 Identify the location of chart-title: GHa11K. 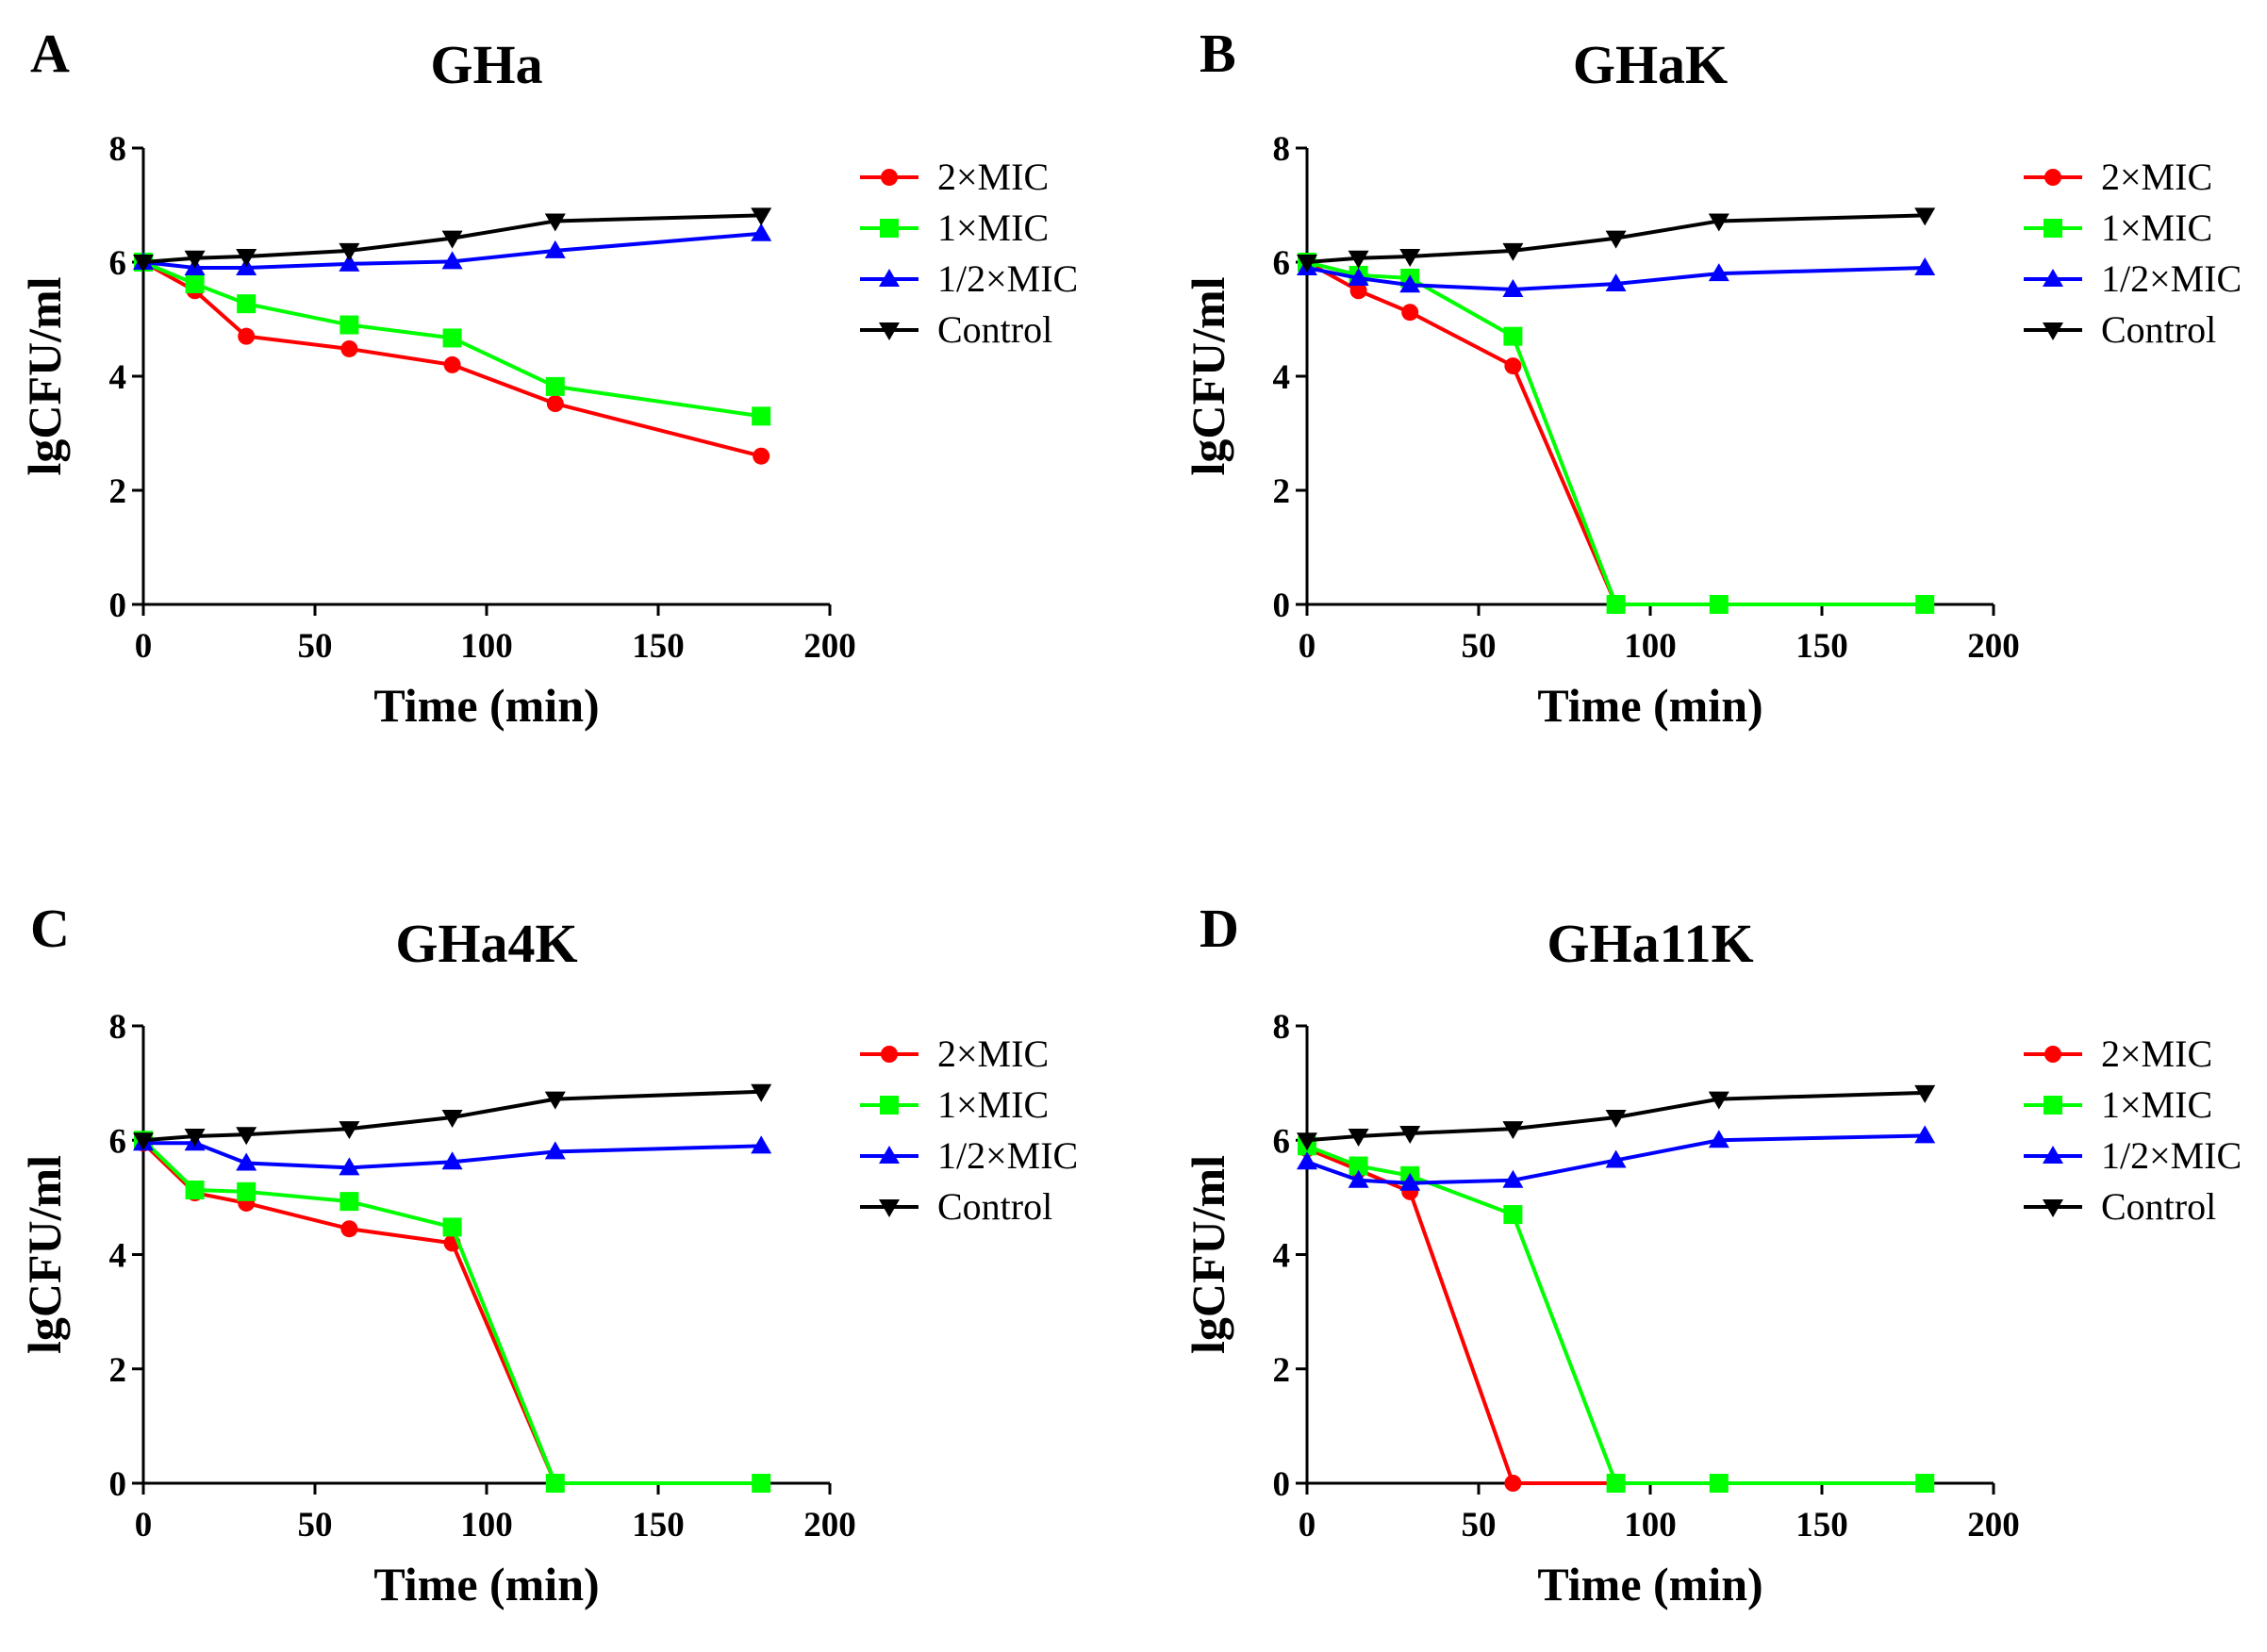
(1650, 943).